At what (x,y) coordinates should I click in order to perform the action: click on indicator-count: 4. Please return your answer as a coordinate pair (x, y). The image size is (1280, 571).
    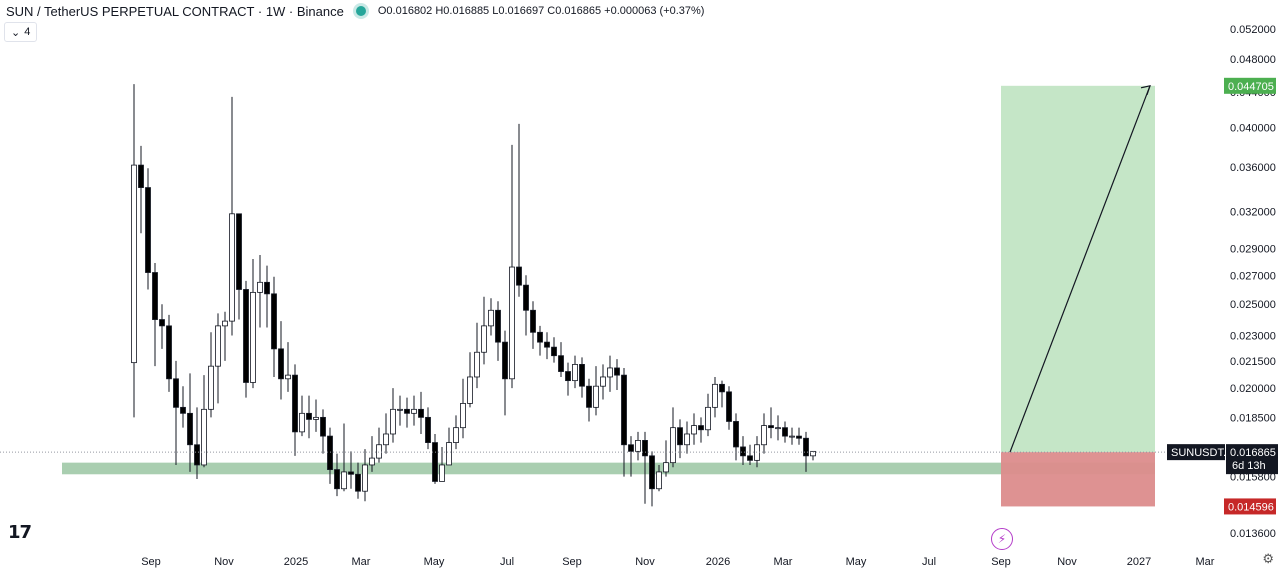
    Looking at the image, I should click on (27, 32).